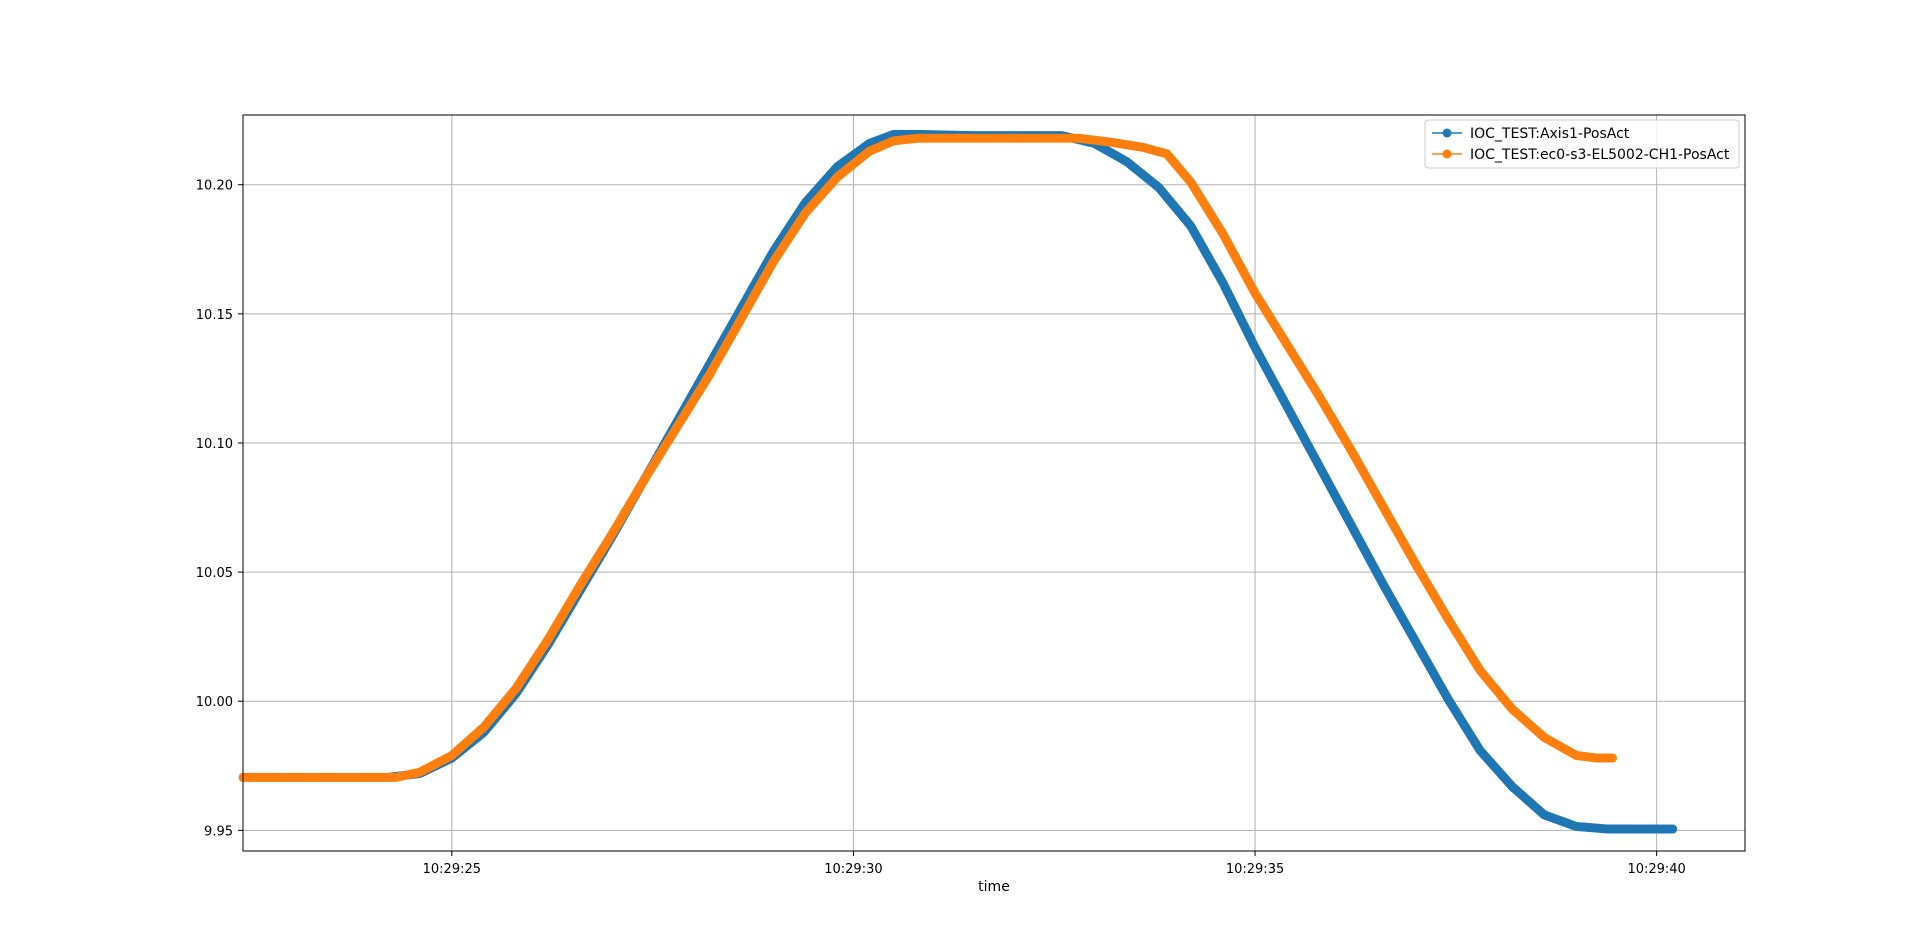 Image resolution: width=1920 pixels, height=946 pixels. I want to click on legend-label-0: IOC_TEST:Axis1-PosAct, so click(1550, 134).